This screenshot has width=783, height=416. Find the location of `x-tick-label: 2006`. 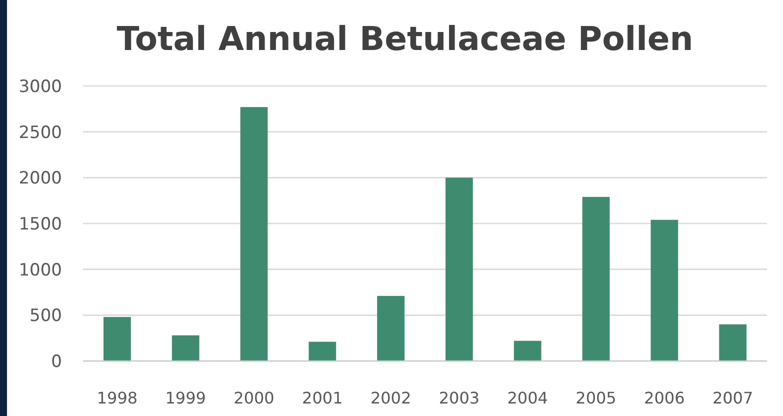

x-tick-label: 2006 is located at coordinates (664, 398).